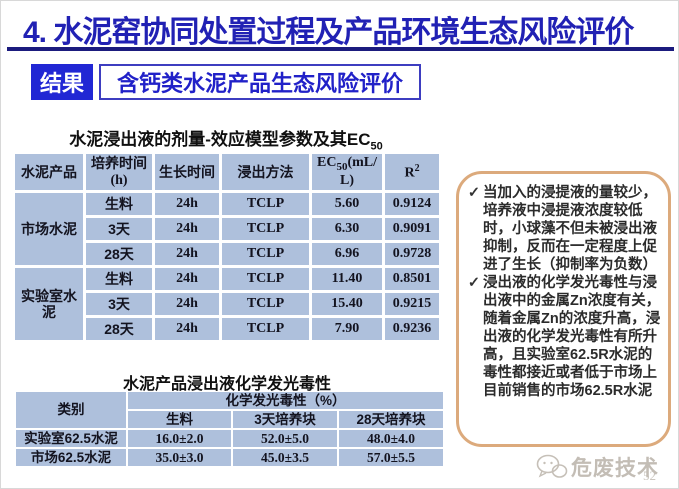  I want to click on table-row: 实验室水泥 生料 24h TCLP 11.40 0.8501, so click(227, 304).